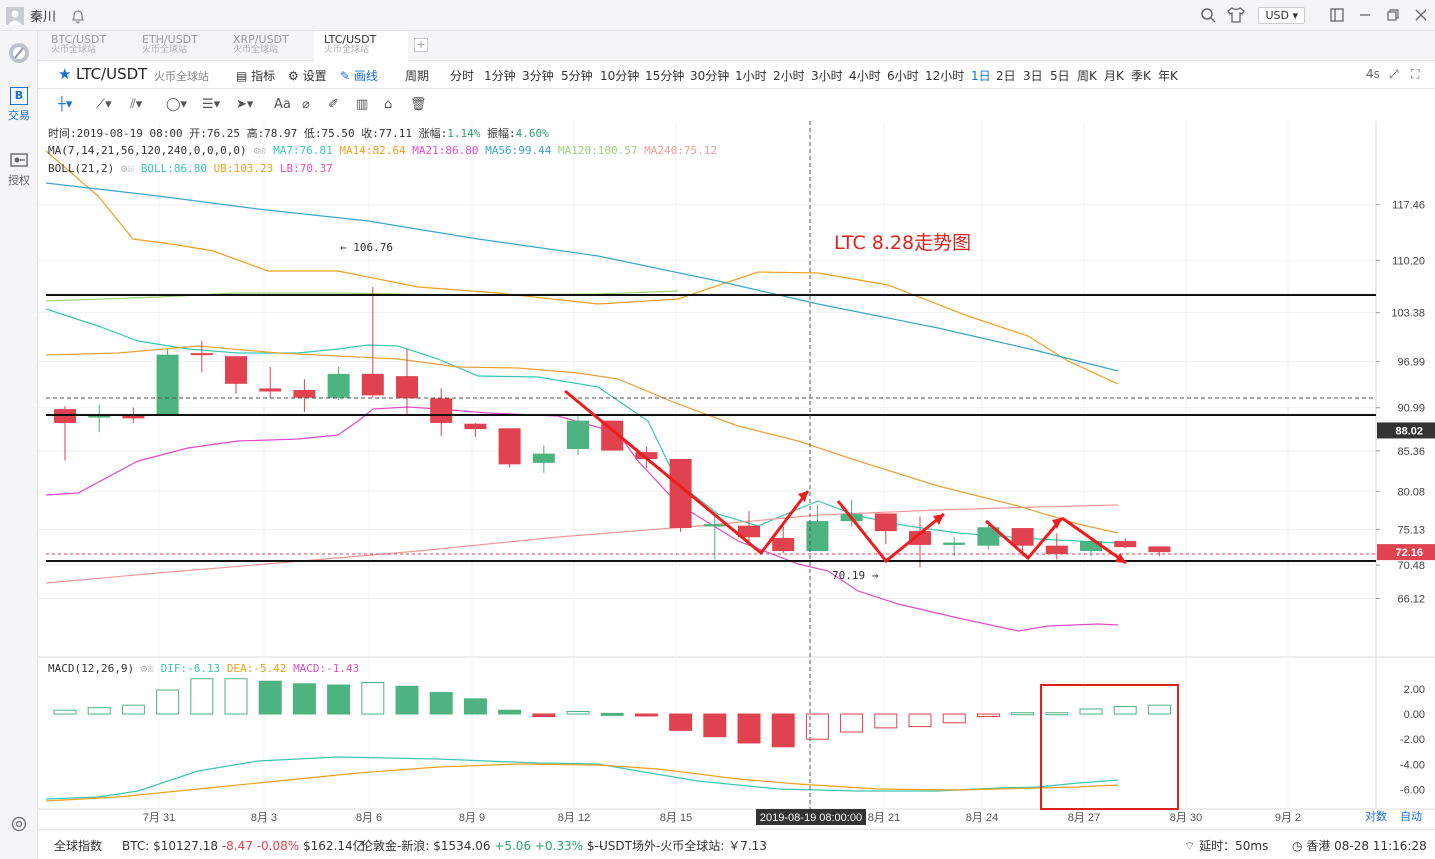 The width and height of the screenshot is (1435, 859). Describe the element at coordinates (1281, 15) in the screenshot. I see `currency-select: USD ▾` at that location.